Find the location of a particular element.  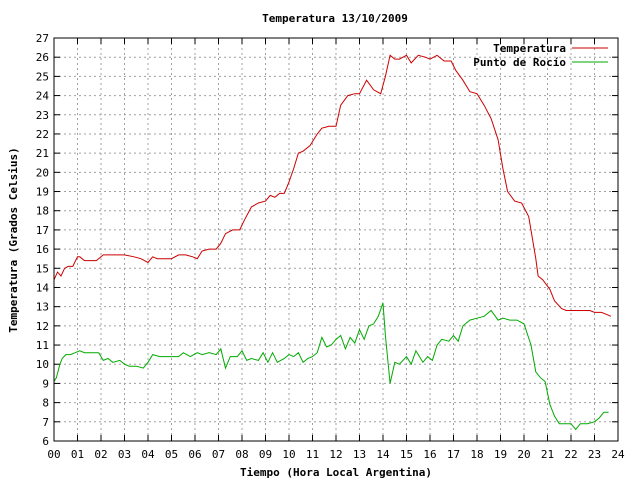

y-tick-label: 22 is located at coordinates (42, 134).